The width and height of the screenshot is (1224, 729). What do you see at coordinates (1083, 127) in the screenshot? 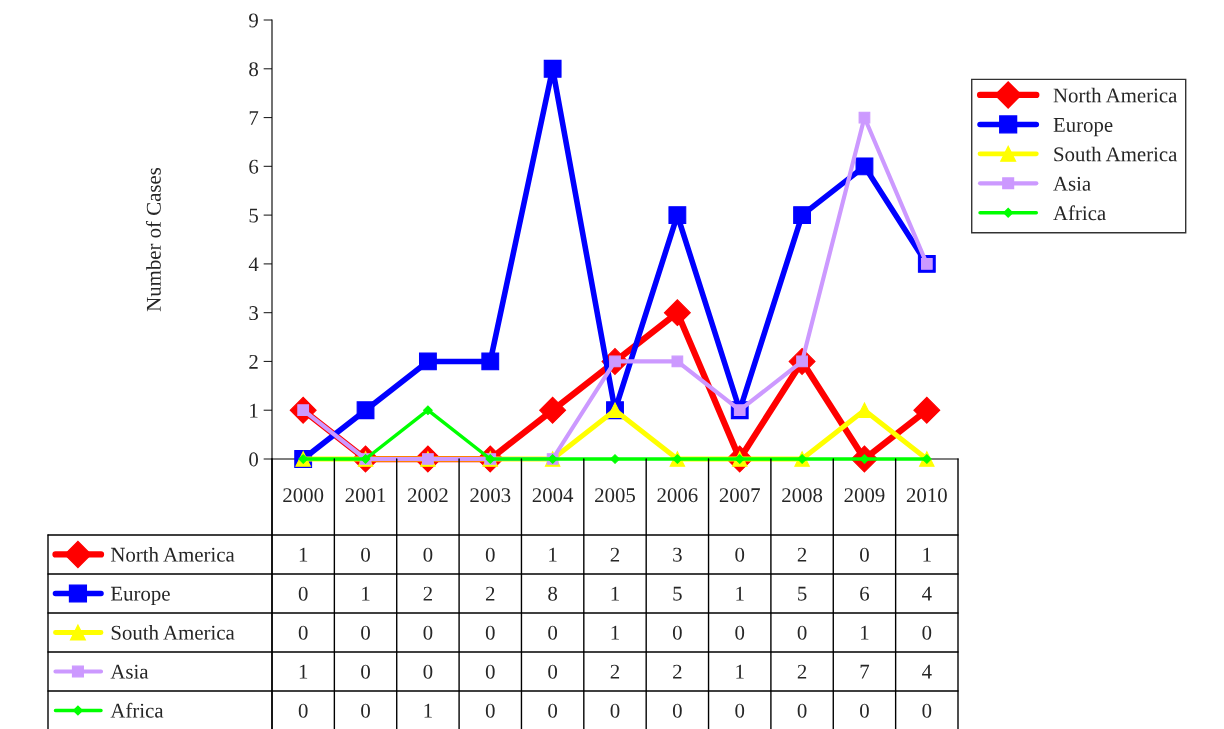
I see `legend-label: Europe` at bounding box center [1083, 127].